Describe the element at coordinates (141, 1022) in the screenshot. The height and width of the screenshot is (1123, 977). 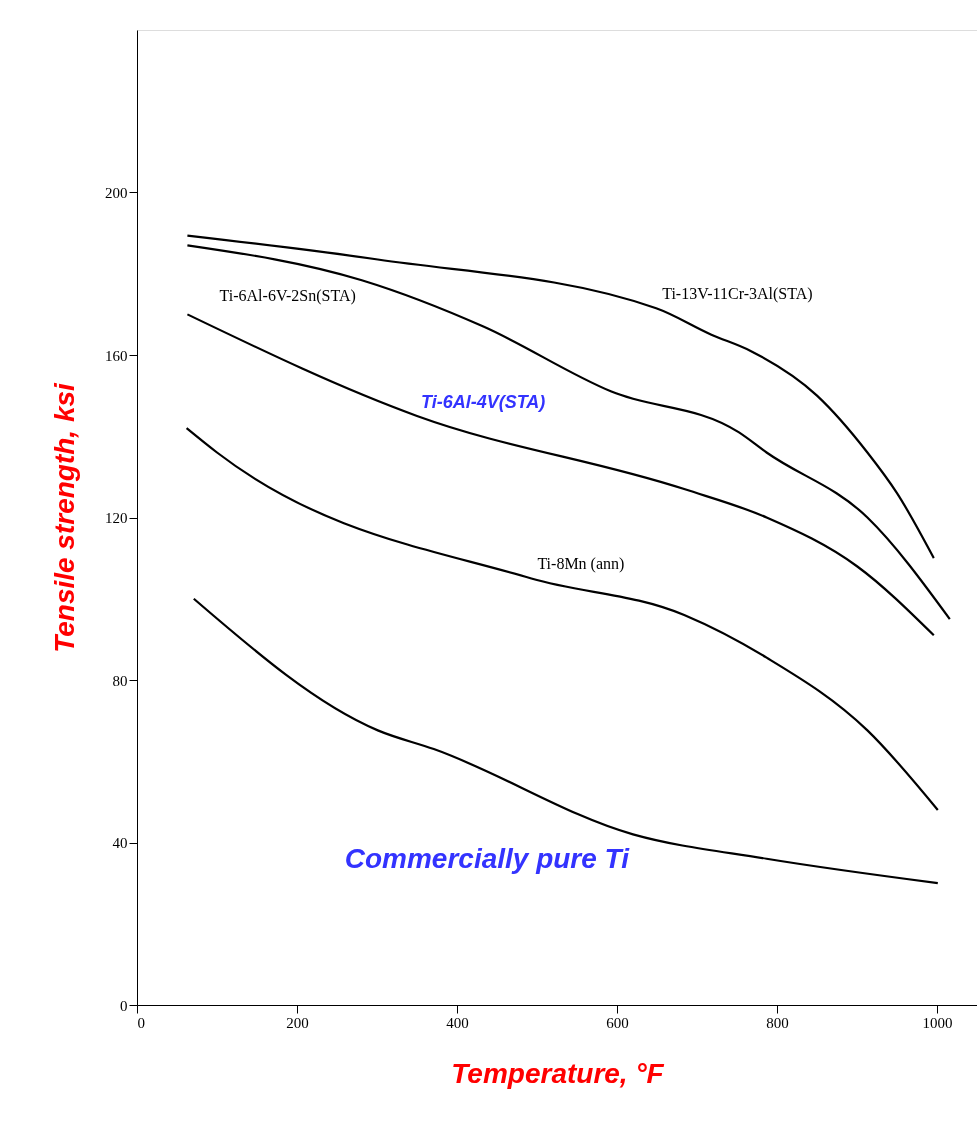
I see `x-tick-label: 0` at that location.